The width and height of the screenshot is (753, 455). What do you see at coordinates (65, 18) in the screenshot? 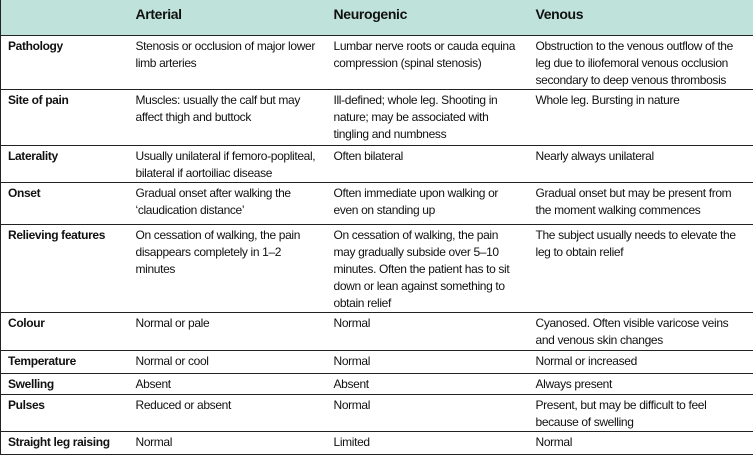
I see `header-empty` at bounding box center [65, 18].